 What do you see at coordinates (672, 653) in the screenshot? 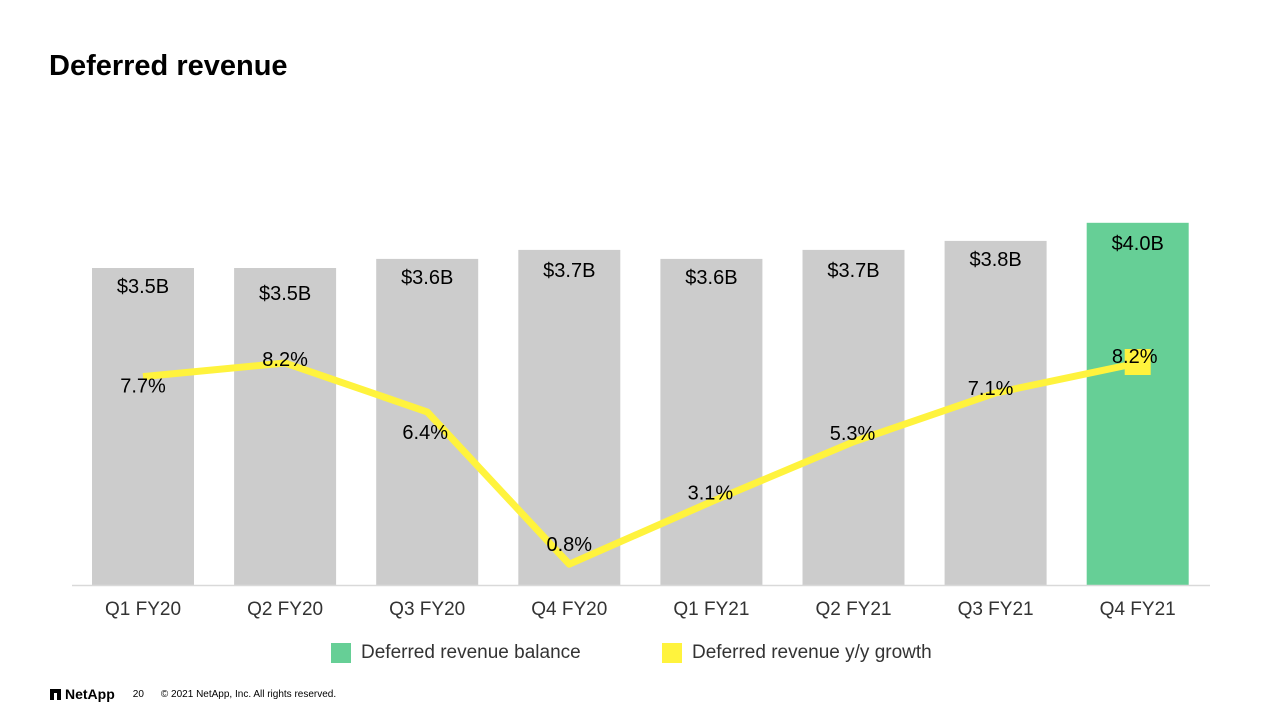
I see `legend-swatch-growth` at bounding box center [672, 653].